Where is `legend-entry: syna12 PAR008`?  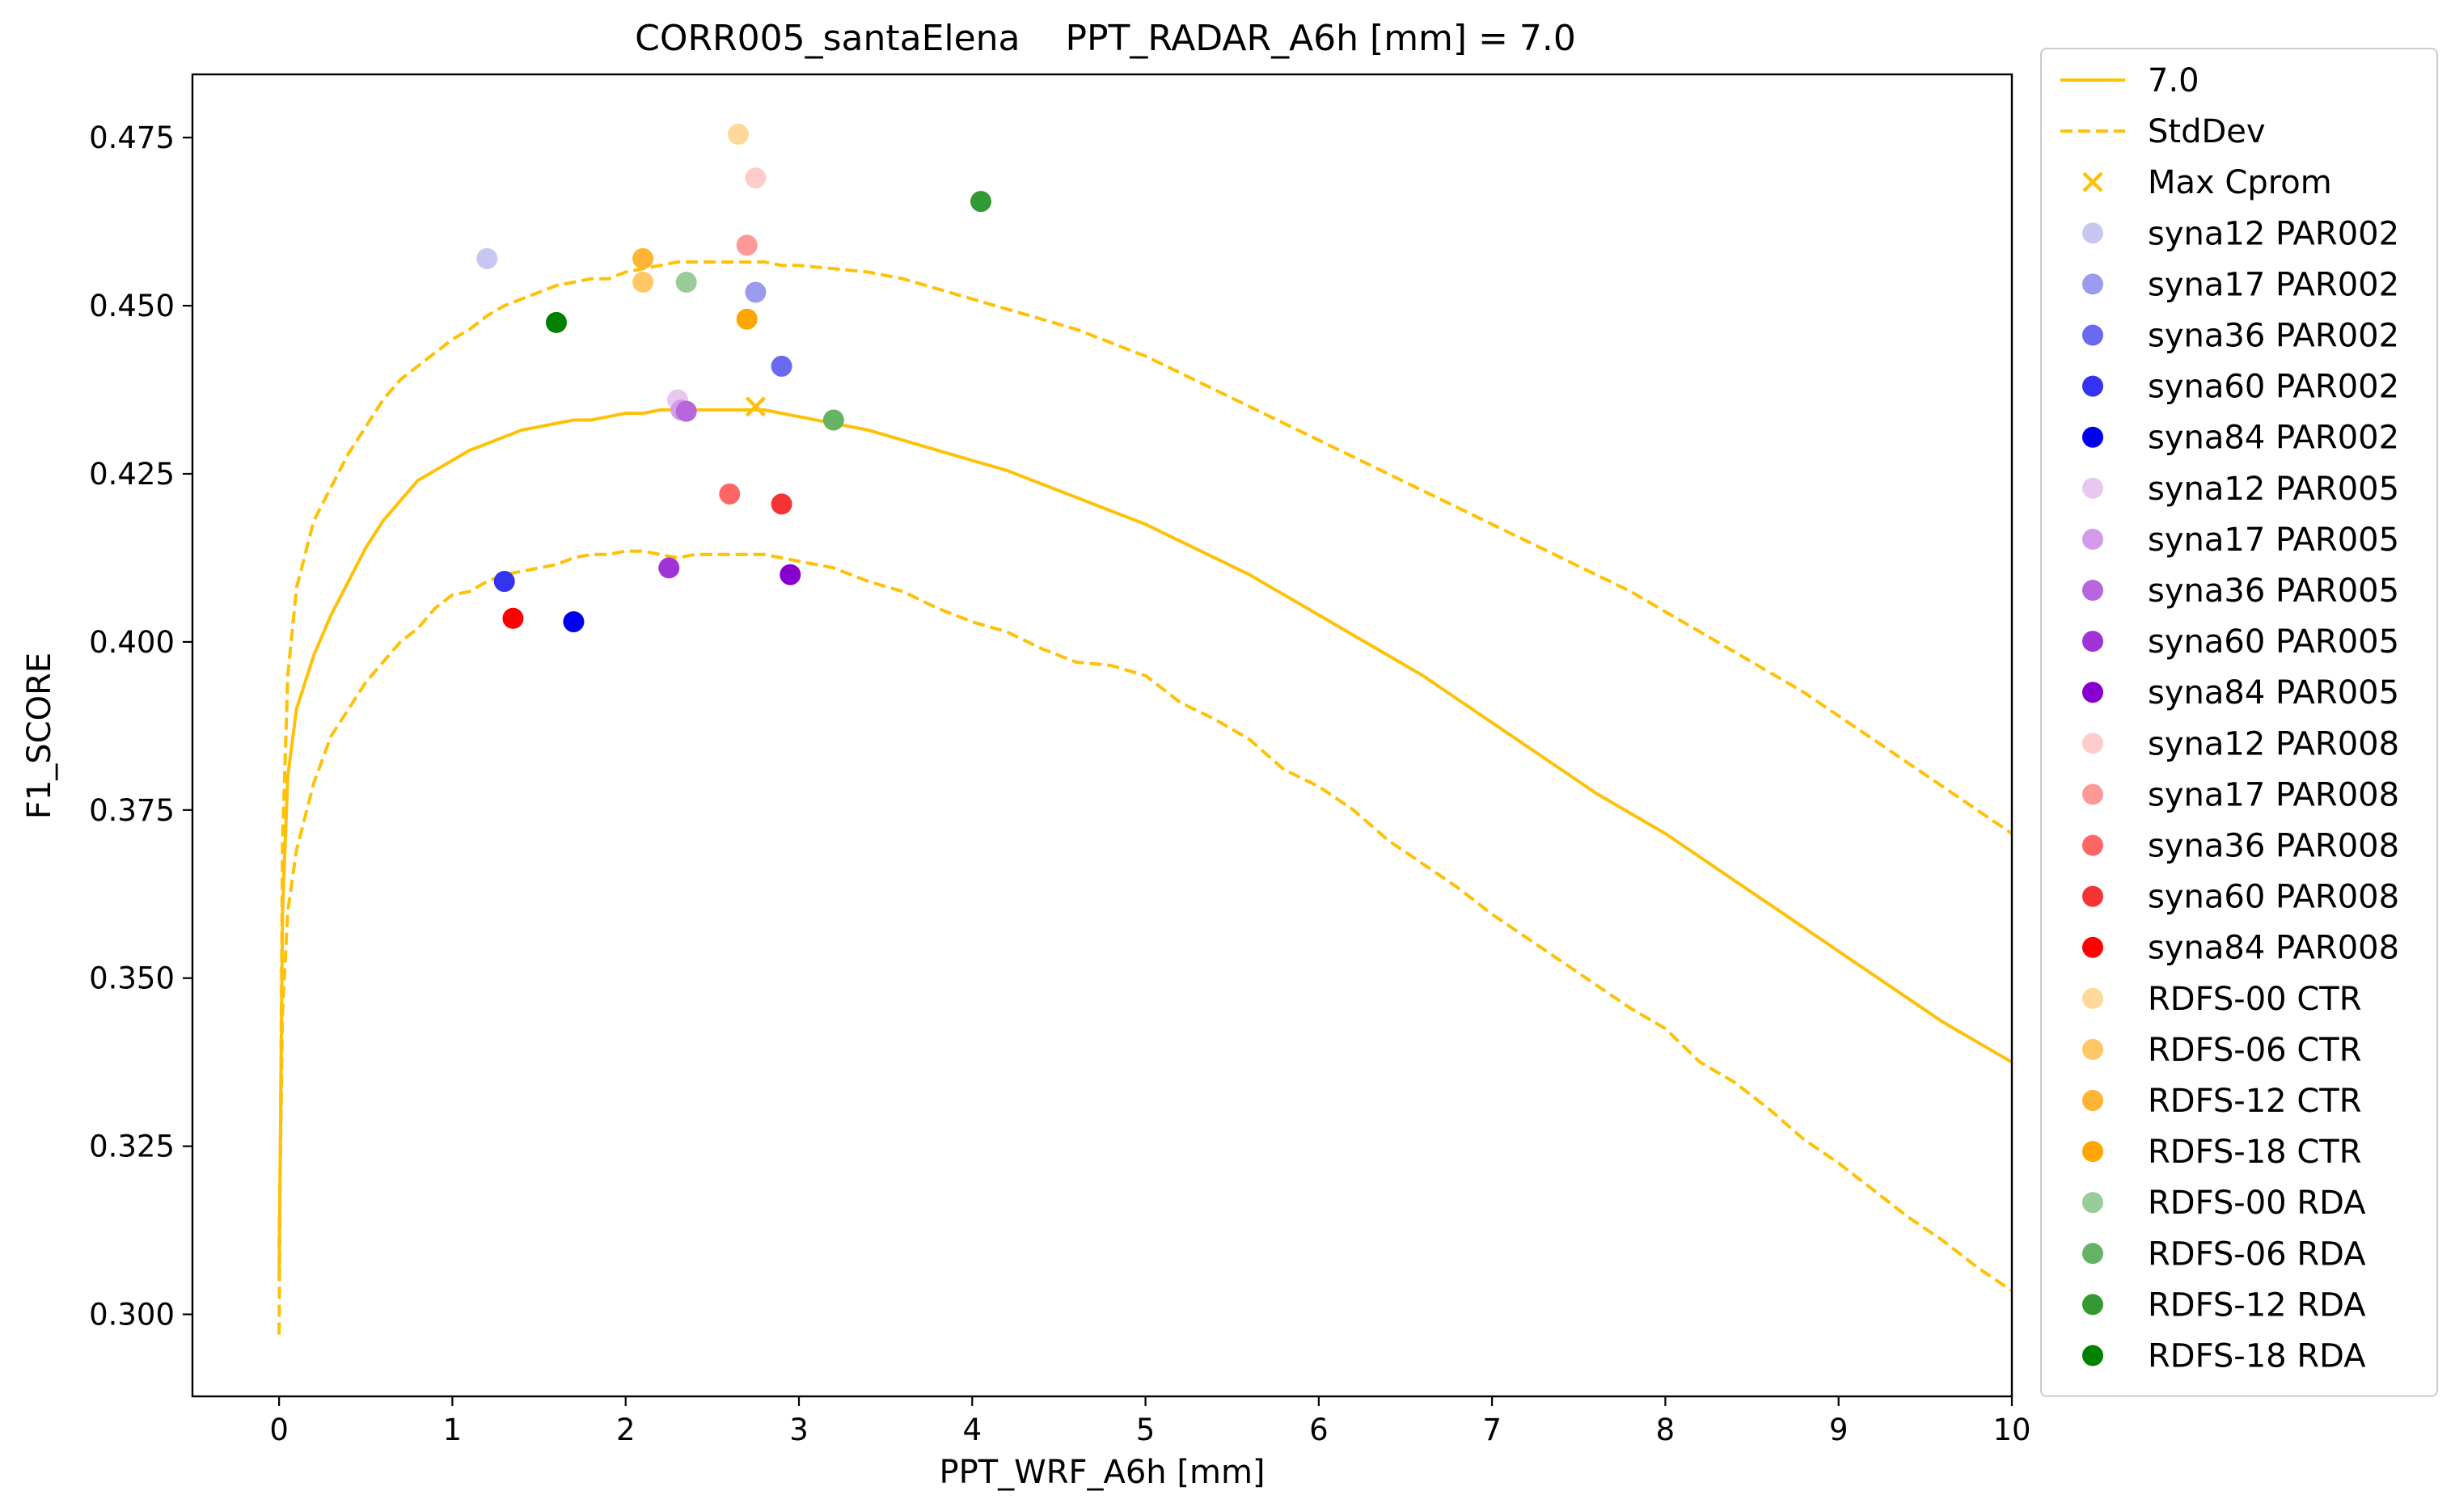
legend-entry: syna12 PAR008 is located at coordinates (2240, 743).